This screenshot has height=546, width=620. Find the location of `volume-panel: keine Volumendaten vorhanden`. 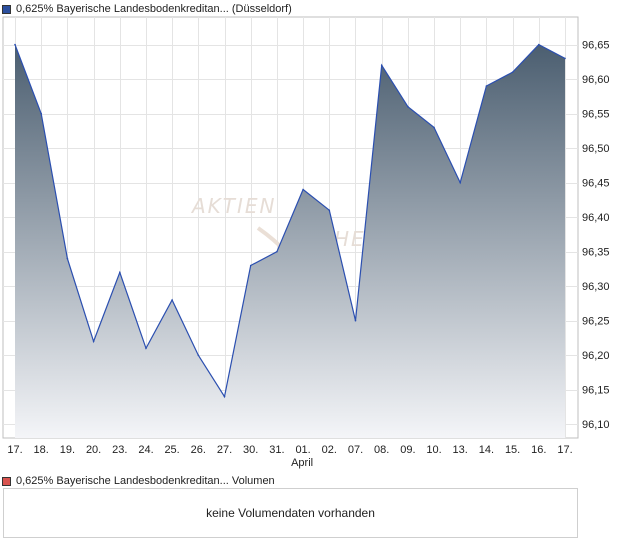

volume-panel: keine Volumendaten vorhanden is located at coordinates (290, 513).